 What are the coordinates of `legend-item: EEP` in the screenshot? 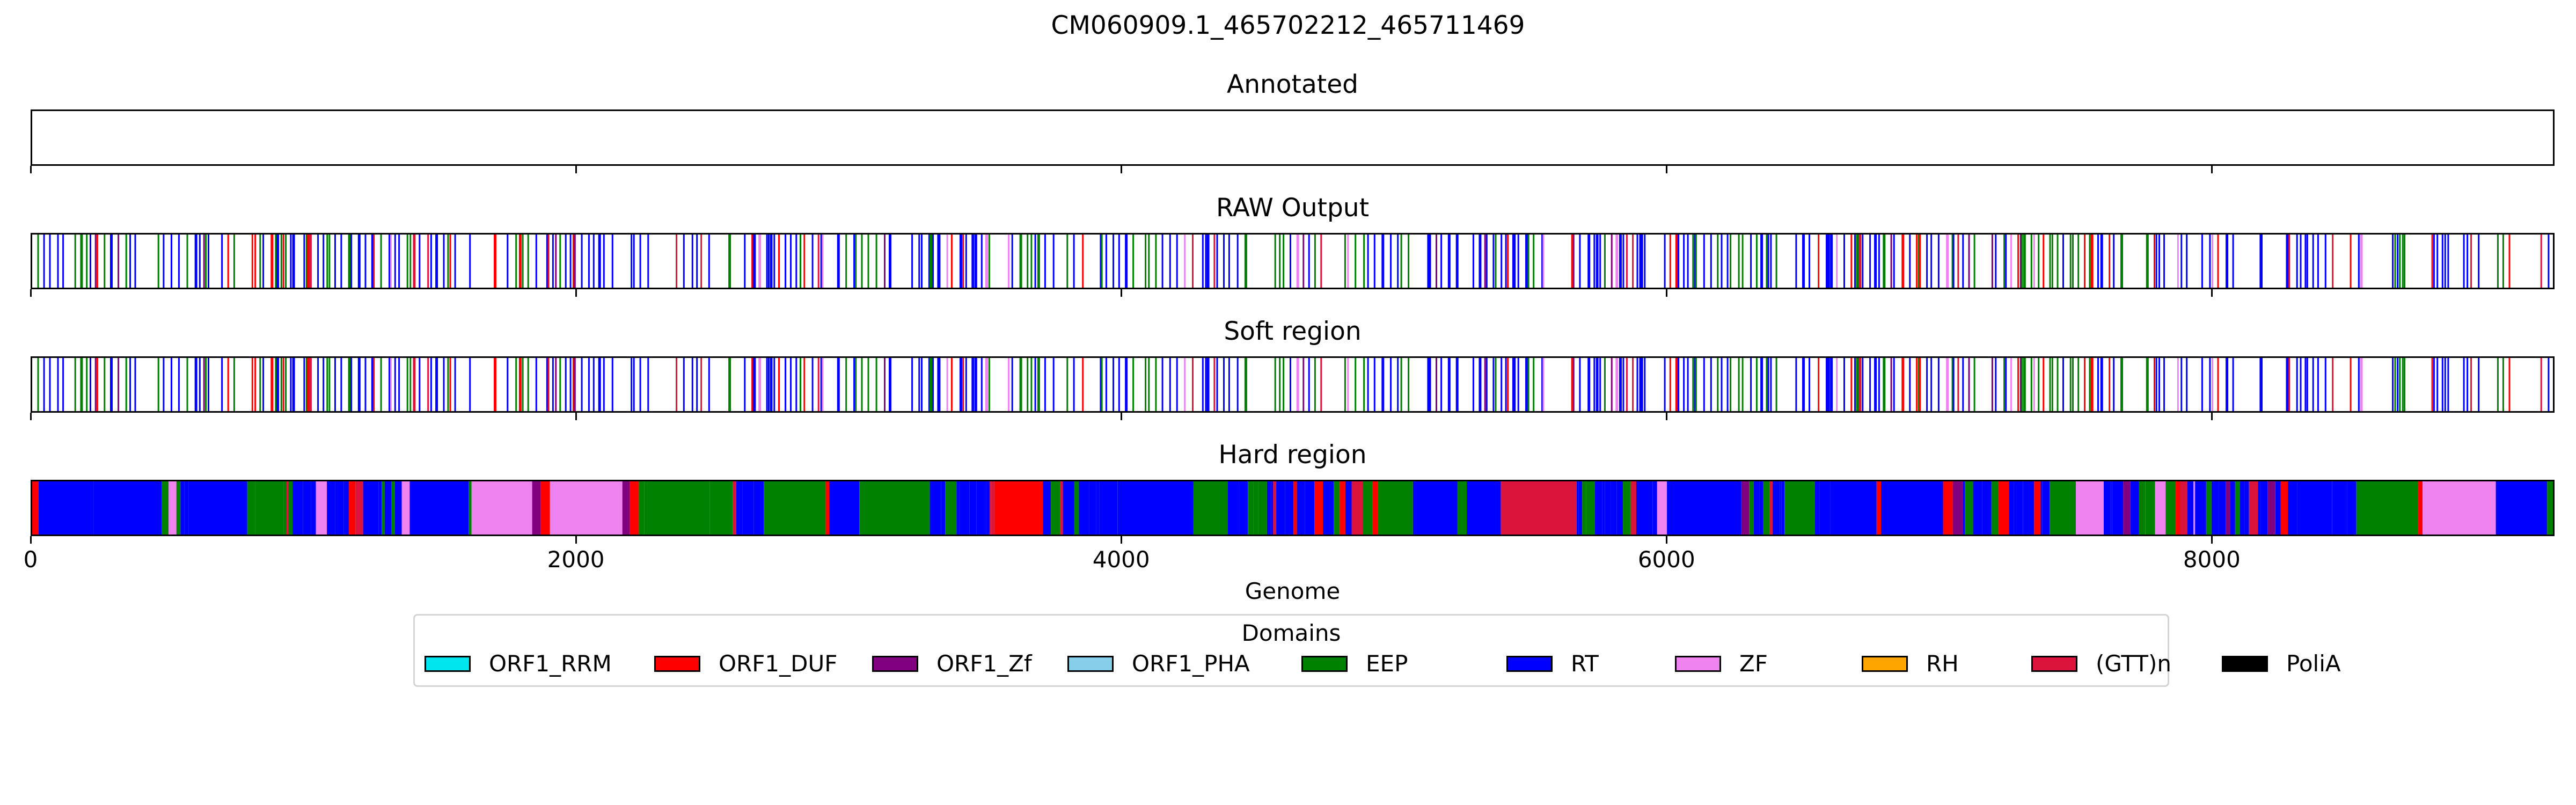 It's located at (1354, 664).